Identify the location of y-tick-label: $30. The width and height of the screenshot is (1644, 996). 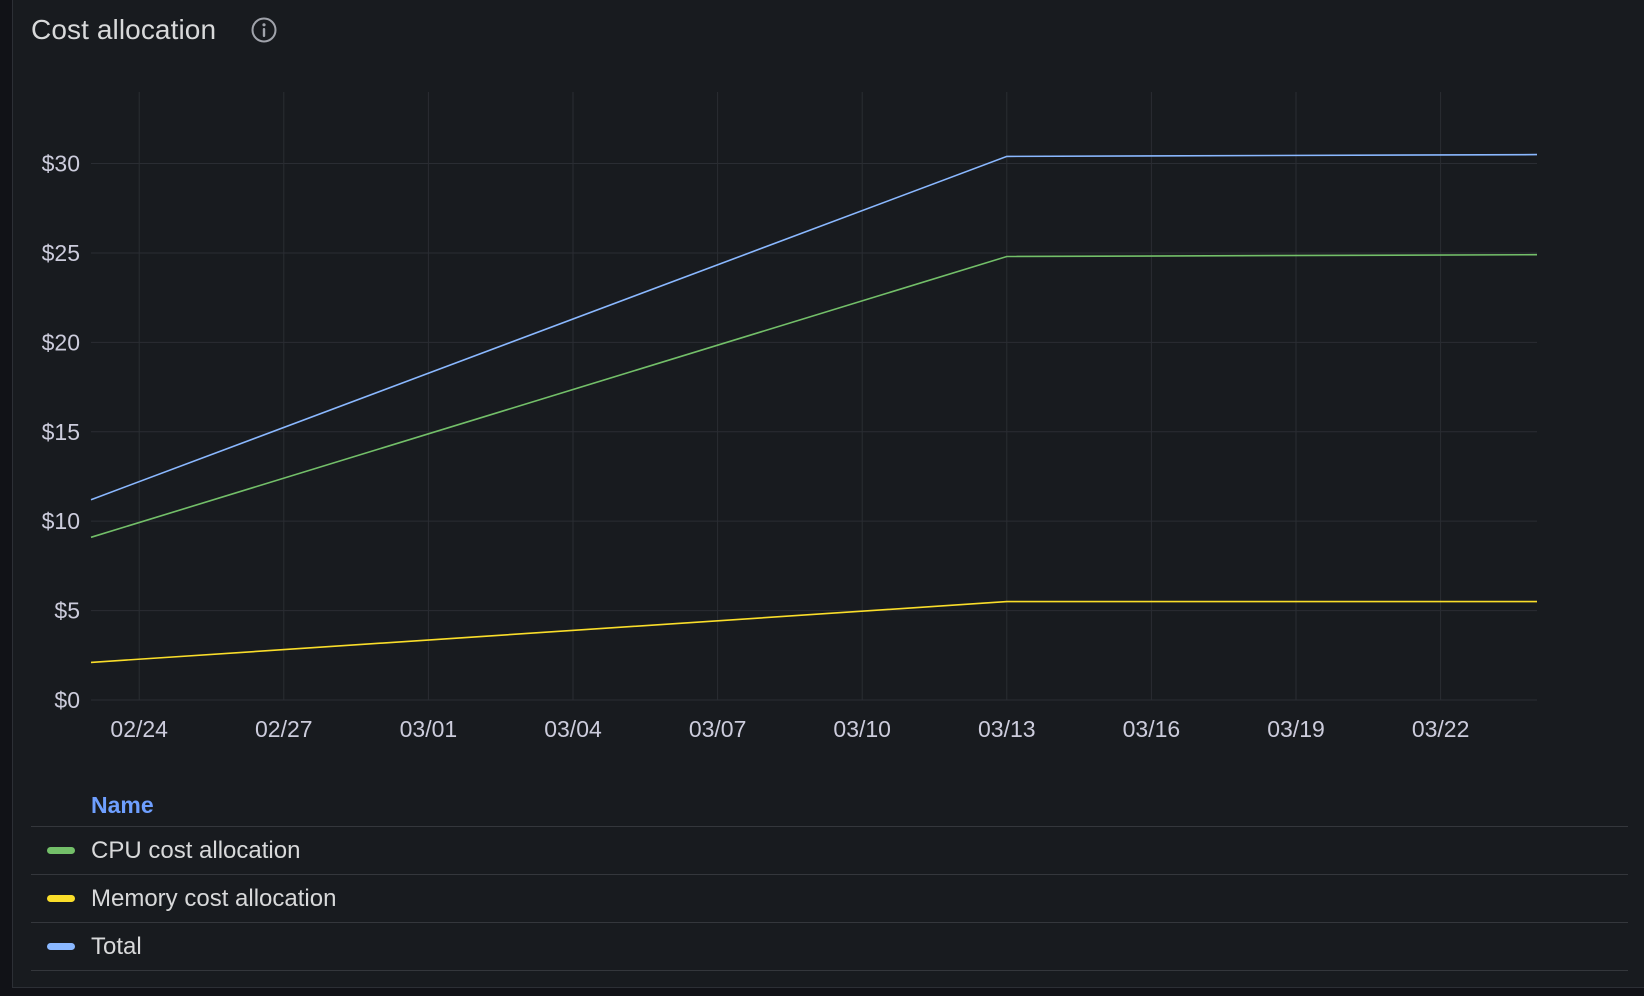
(61, 164).